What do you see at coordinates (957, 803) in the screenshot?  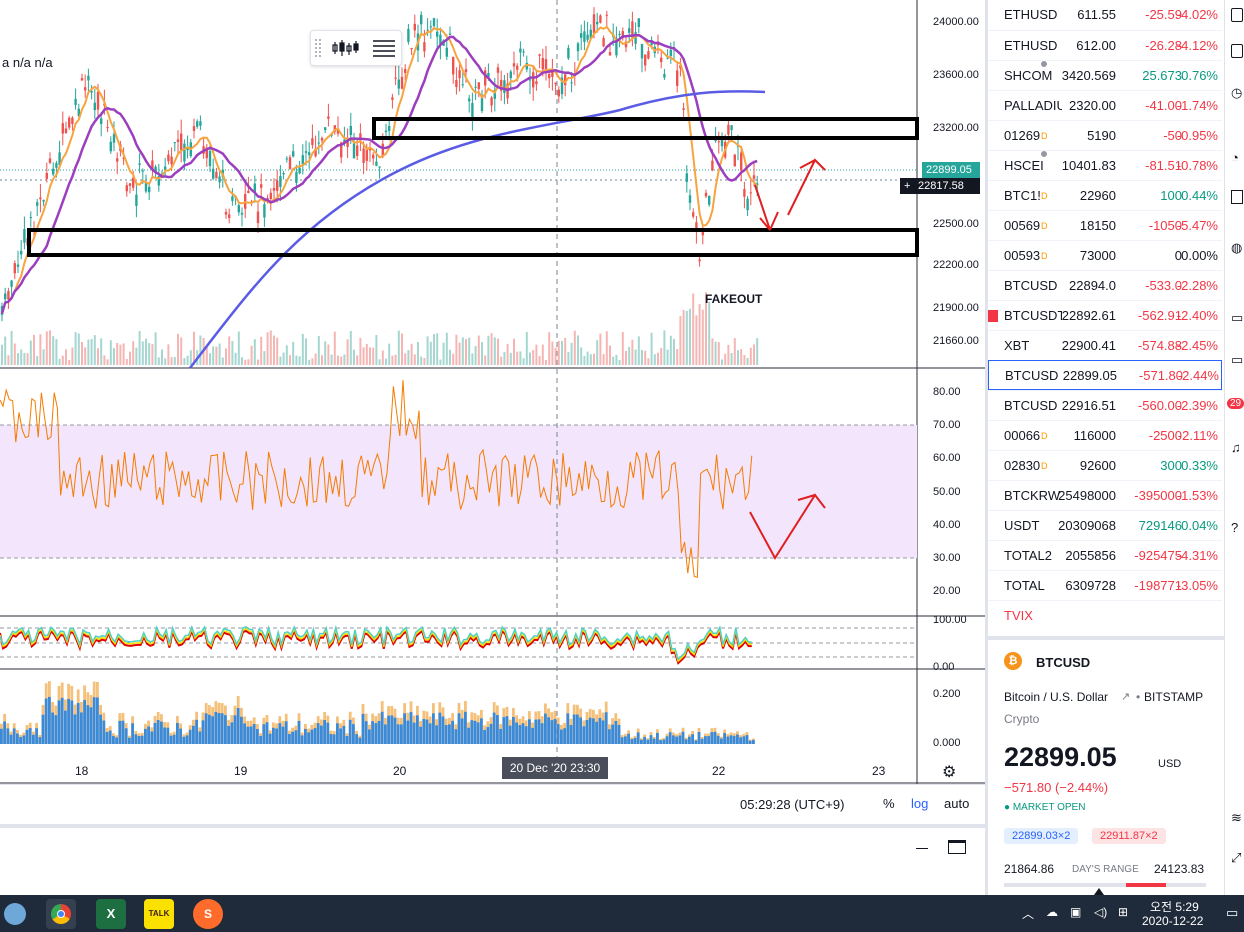 I see `auto-button: auto` at bounding box center [957, 803].